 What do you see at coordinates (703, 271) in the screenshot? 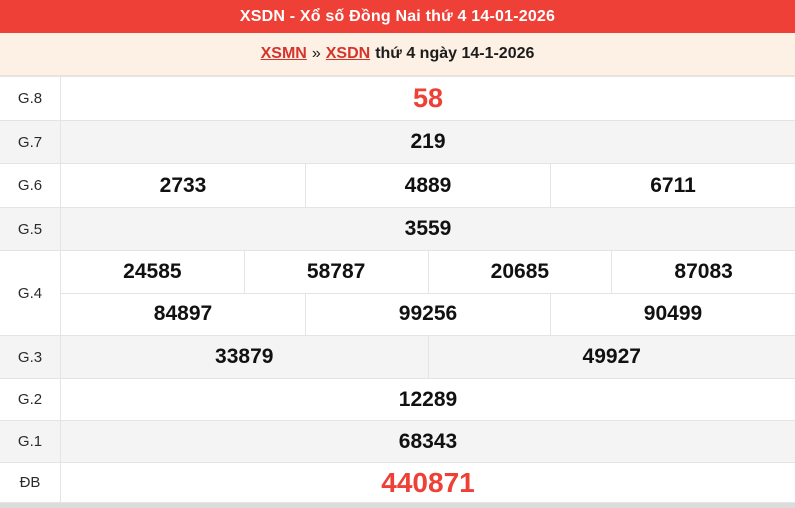
I see `prize-number: 87083` at bounding box center [703, 271].